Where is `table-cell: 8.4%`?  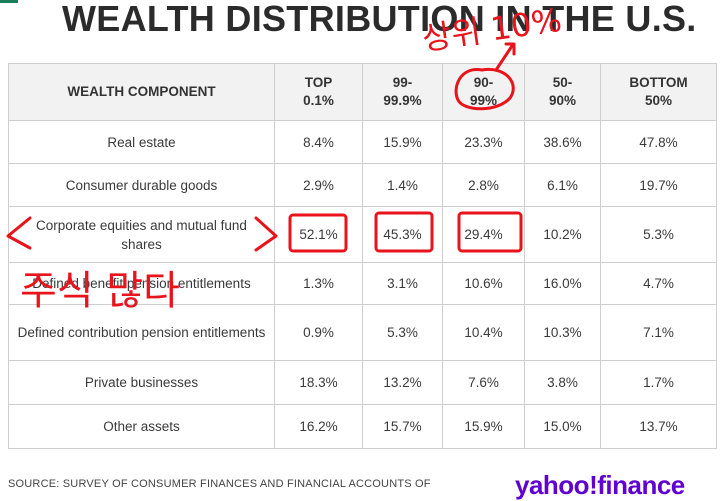 table-cell: 8.4% is located at coordinates (318, 142).